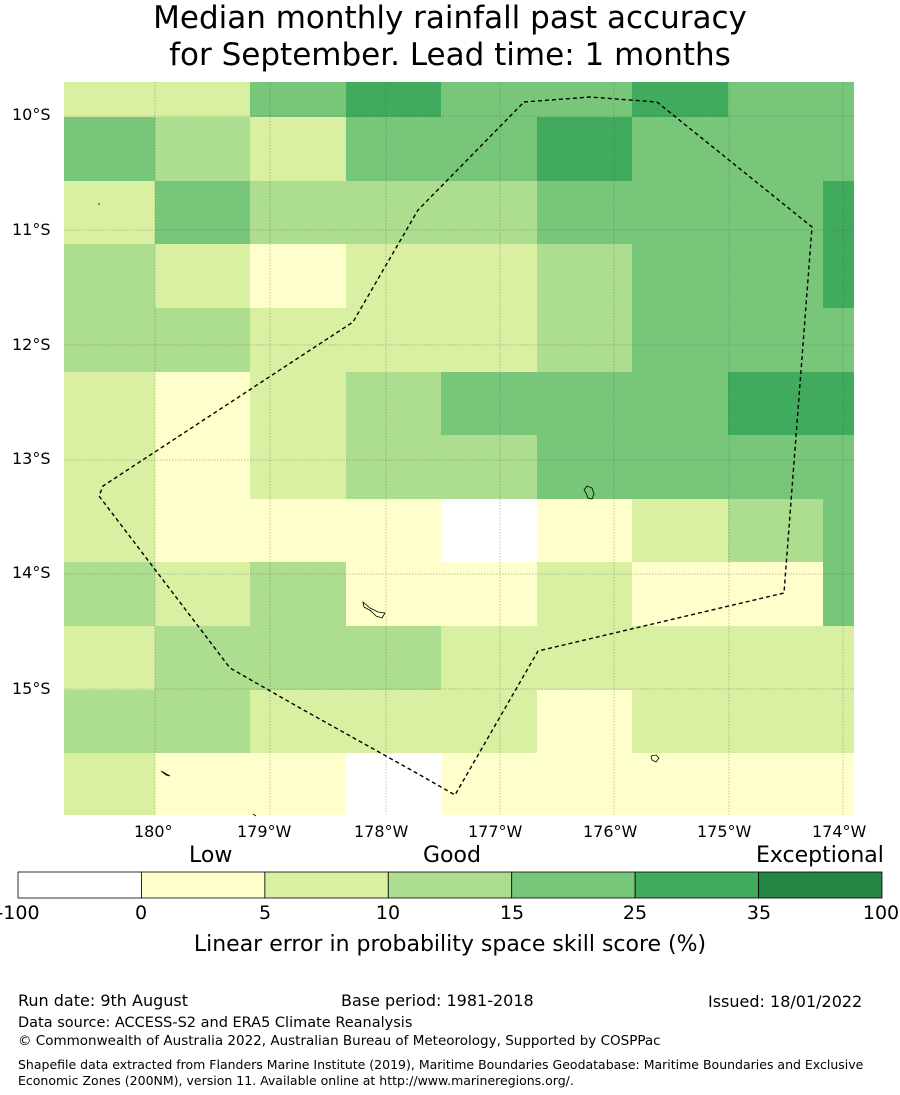 The width and height of the screenshot is (900, 1095). I want to click on colorbar-tick: 10, so click(388, 913).